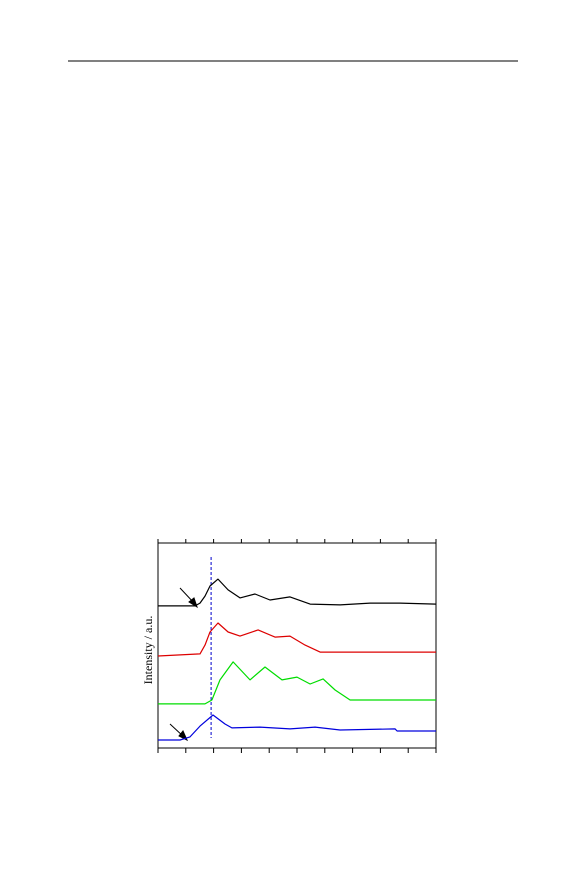  Describe the element at coordinates (183, 664) in the screenshot. I see `arrows` at that location.